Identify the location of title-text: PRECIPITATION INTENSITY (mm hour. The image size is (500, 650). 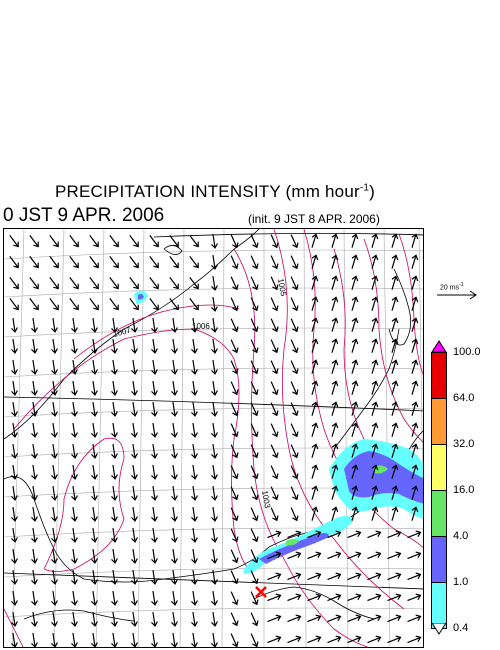
(207, 191).